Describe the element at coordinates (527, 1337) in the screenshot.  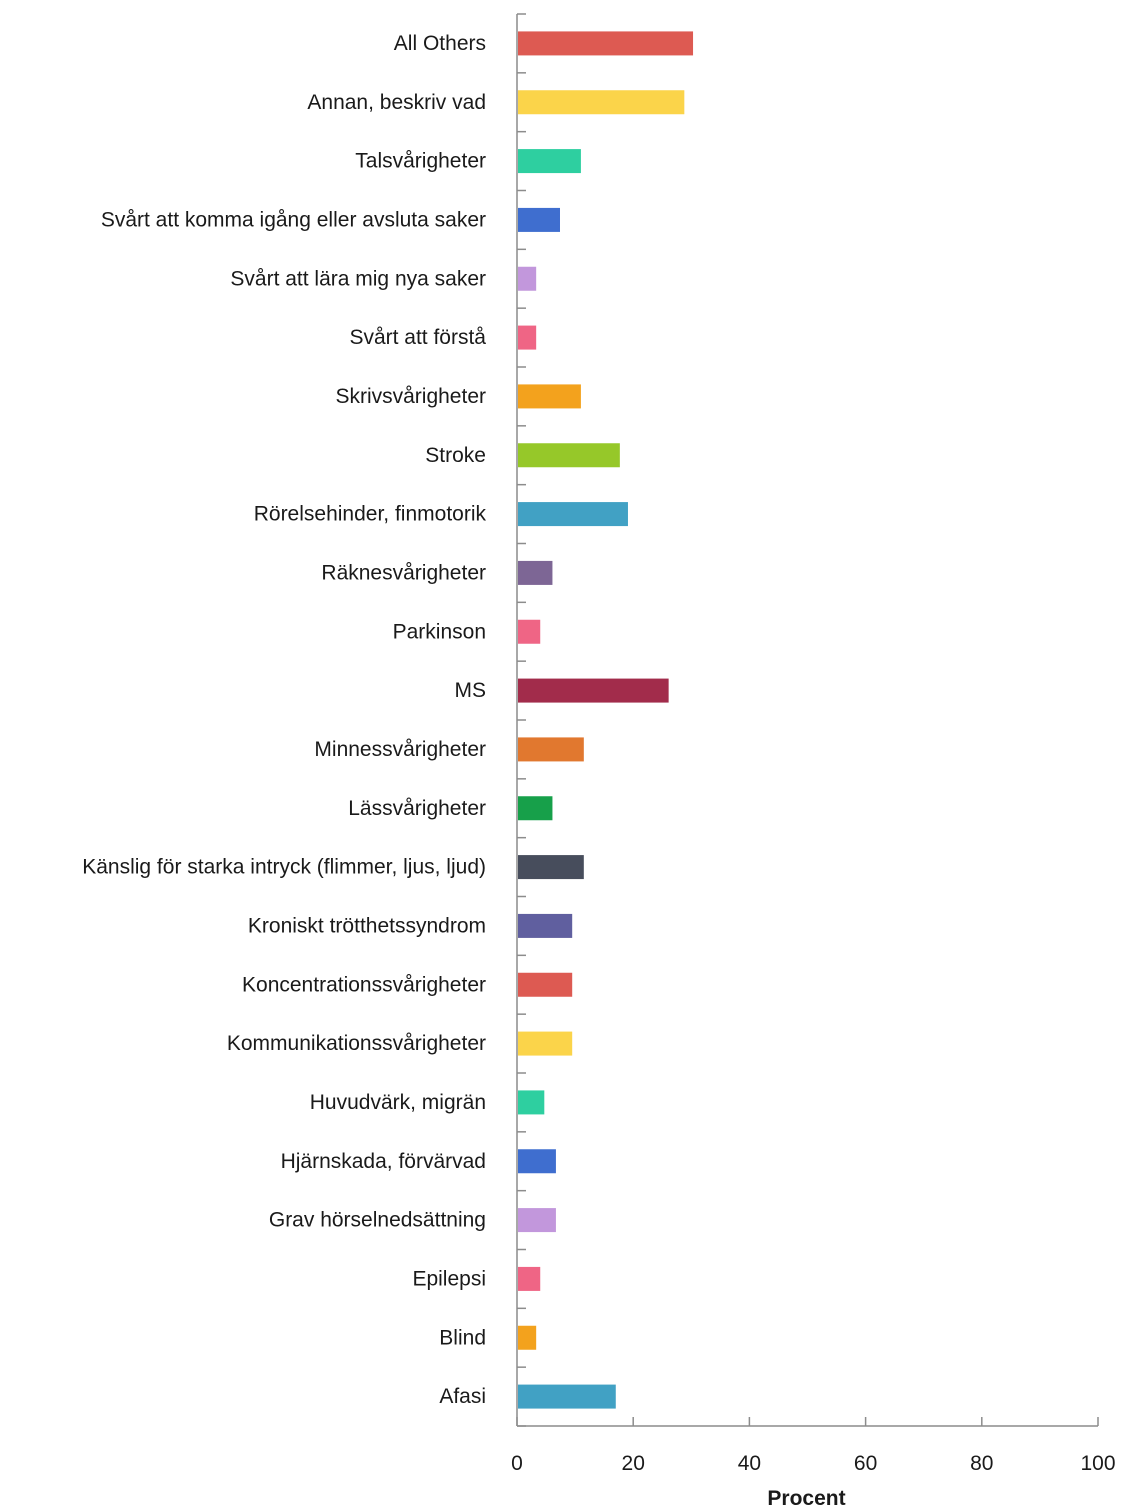
I see `bar-blind` at that location.